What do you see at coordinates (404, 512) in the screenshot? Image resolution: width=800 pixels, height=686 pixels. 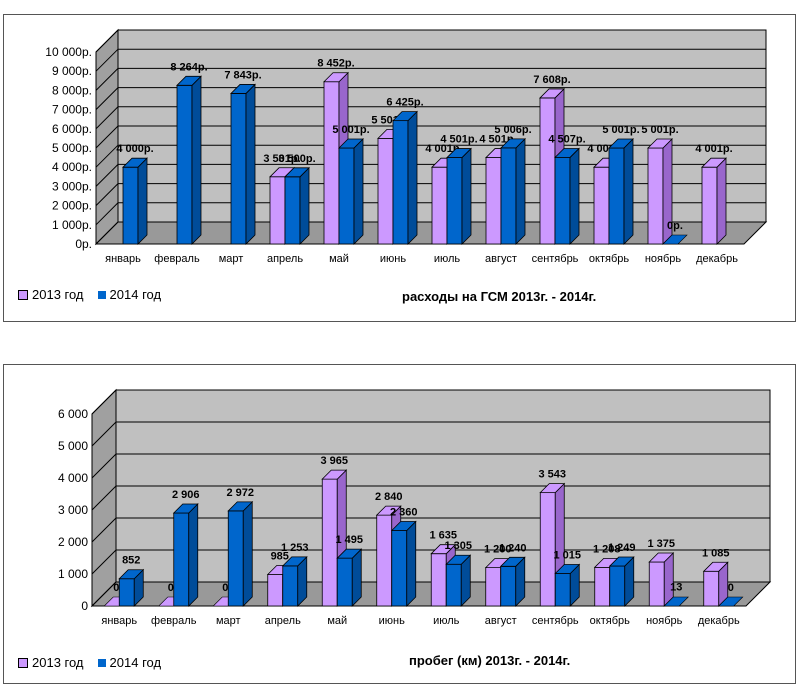 I see `data-label: 2 360` at bounding box center [404, 512].